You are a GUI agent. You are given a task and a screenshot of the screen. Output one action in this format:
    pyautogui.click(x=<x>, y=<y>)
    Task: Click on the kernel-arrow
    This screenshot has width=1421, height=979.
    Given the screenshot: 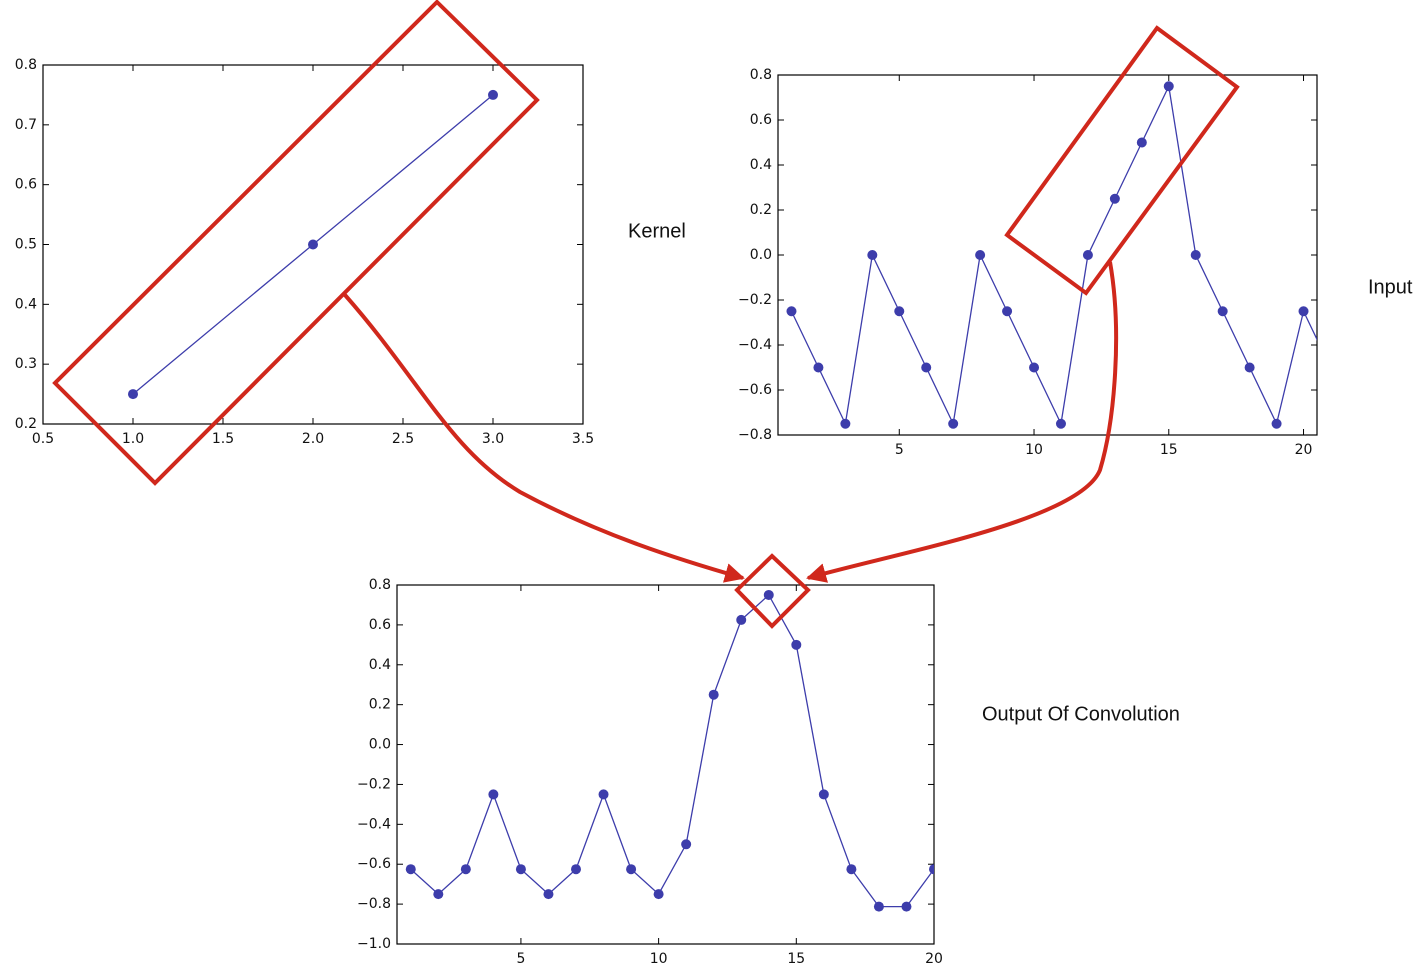 What is the action you would take?
    pyautogui.click(x=544, y=438)
    